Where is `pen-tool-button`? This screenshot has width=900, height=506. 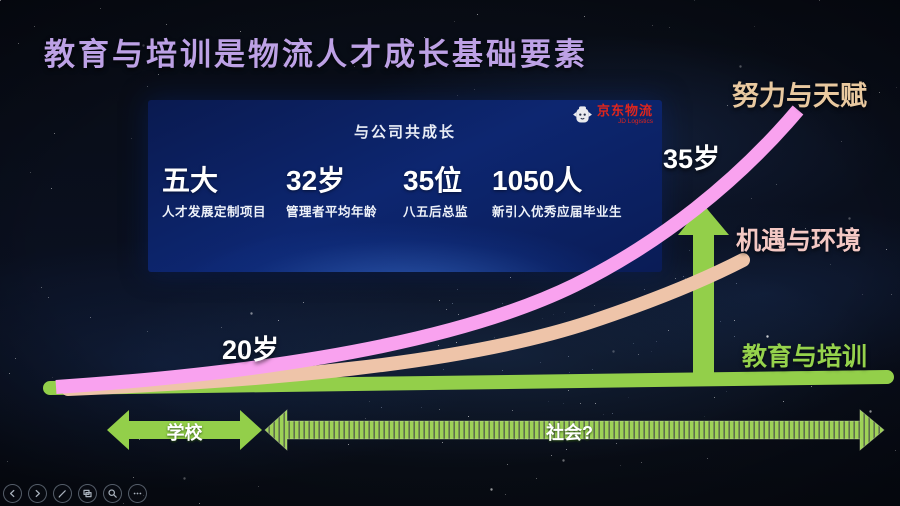
pen-tool-button is located at coordinates (62, 493).